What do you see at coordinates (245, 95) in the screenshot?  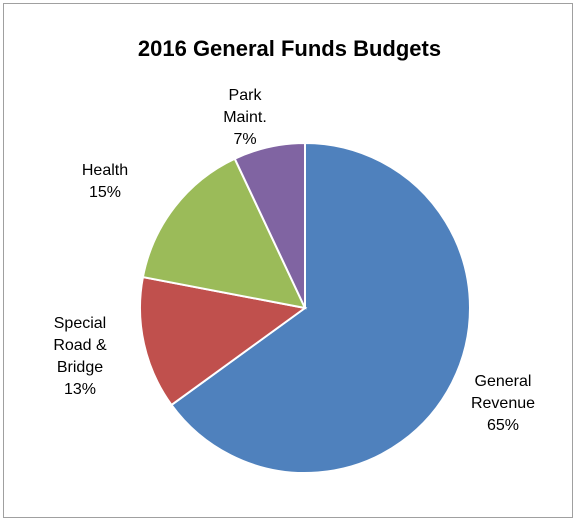 I see `slice-label-line: Park` at bounding box center [245, 95].